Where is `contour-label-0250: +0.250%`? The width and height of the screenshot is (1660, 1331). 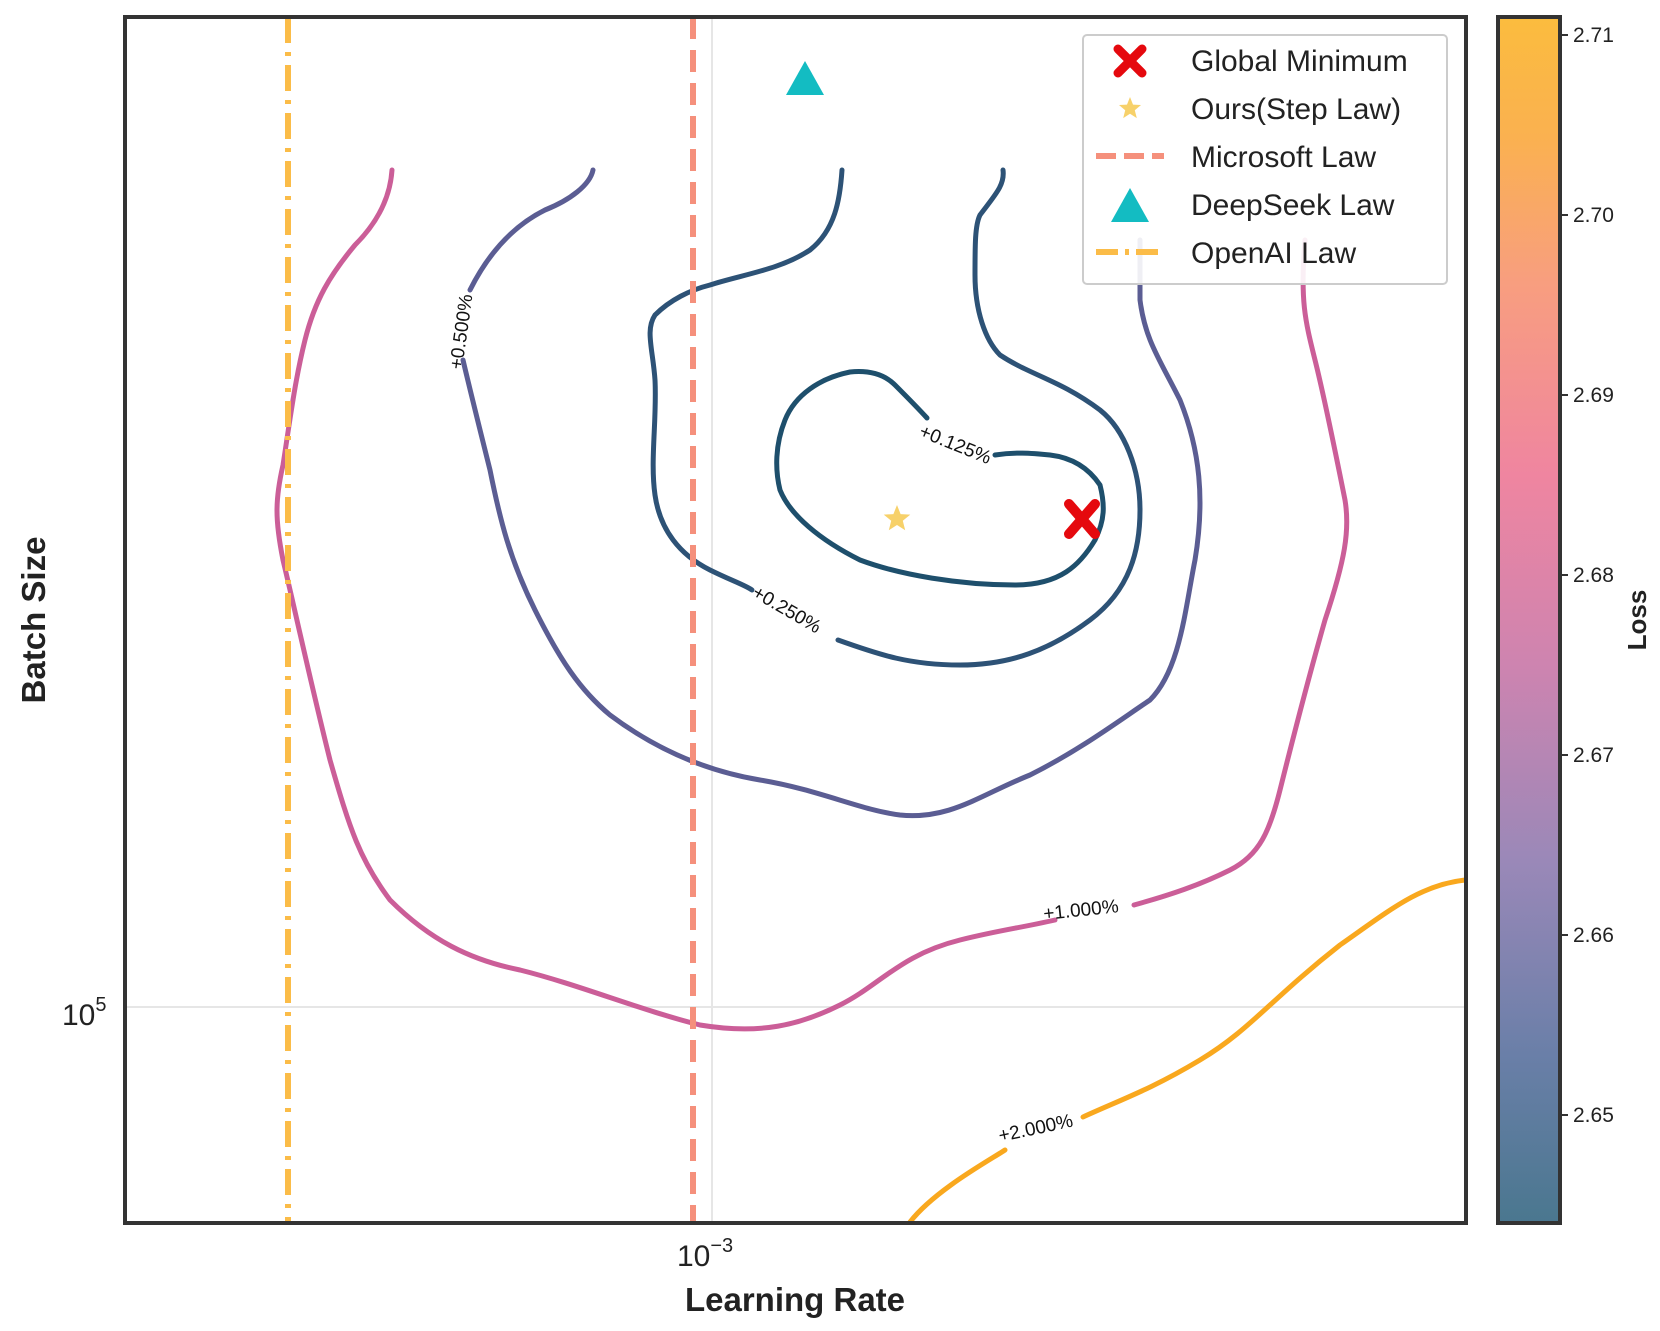 contour-label-0250: +0.250% is located at coordinates (787, 610).